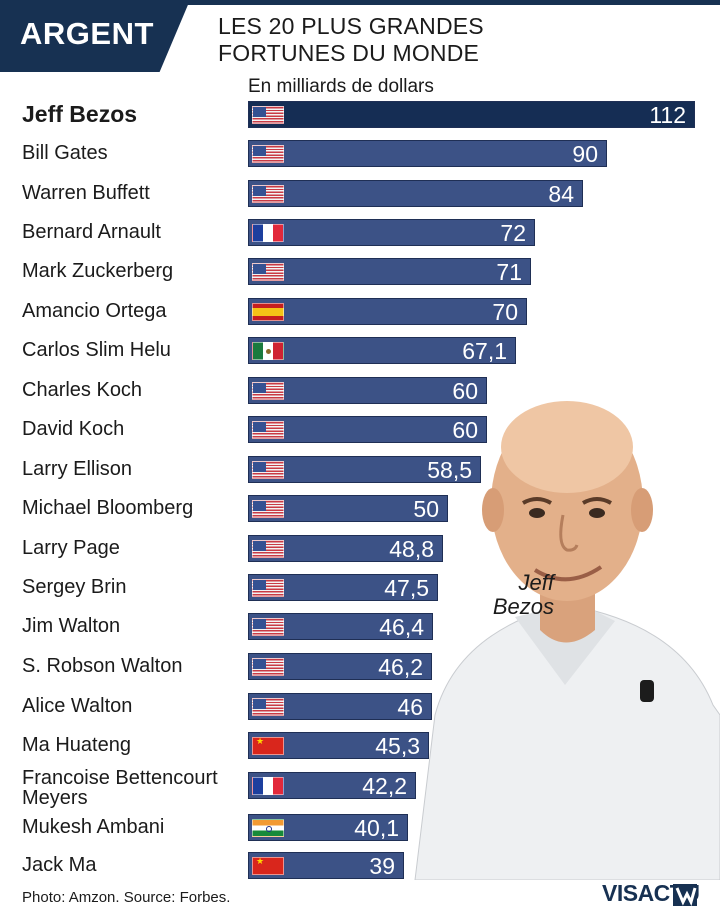  What do you see at coordinates (94, 311) in the screenshot?
I see `category-label: Amancio Ortega` at bounding box center [94, 311].